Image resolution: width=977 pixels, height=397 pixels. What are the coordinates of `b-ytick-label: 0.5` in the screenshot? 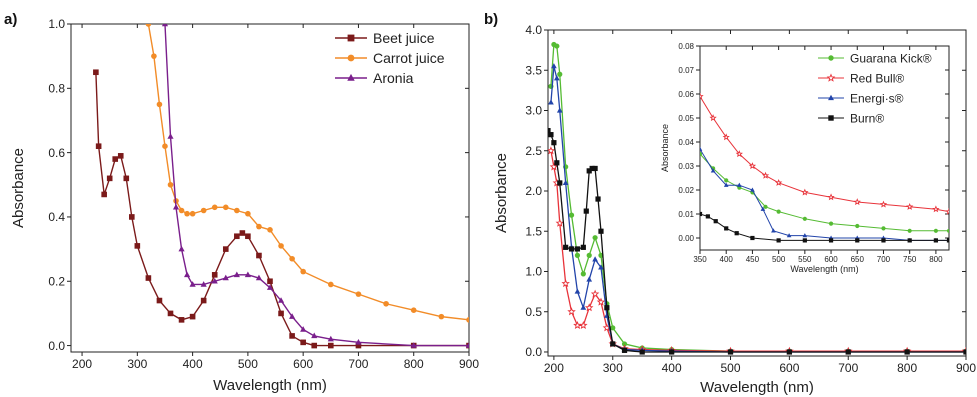 It's located at (533, 312).